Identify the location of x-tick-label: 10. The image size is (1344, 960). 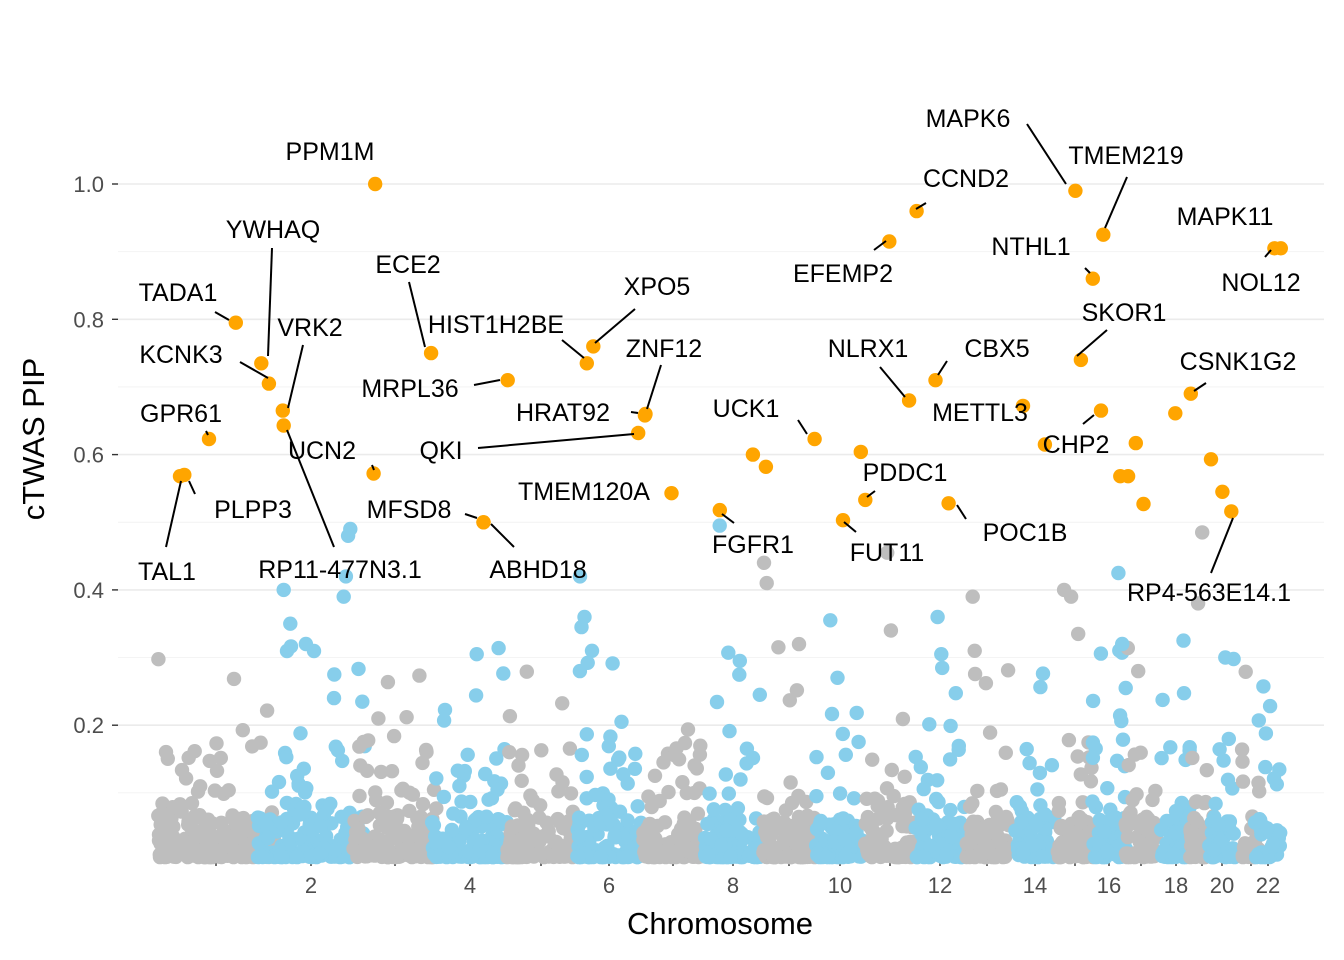
(840, 885).